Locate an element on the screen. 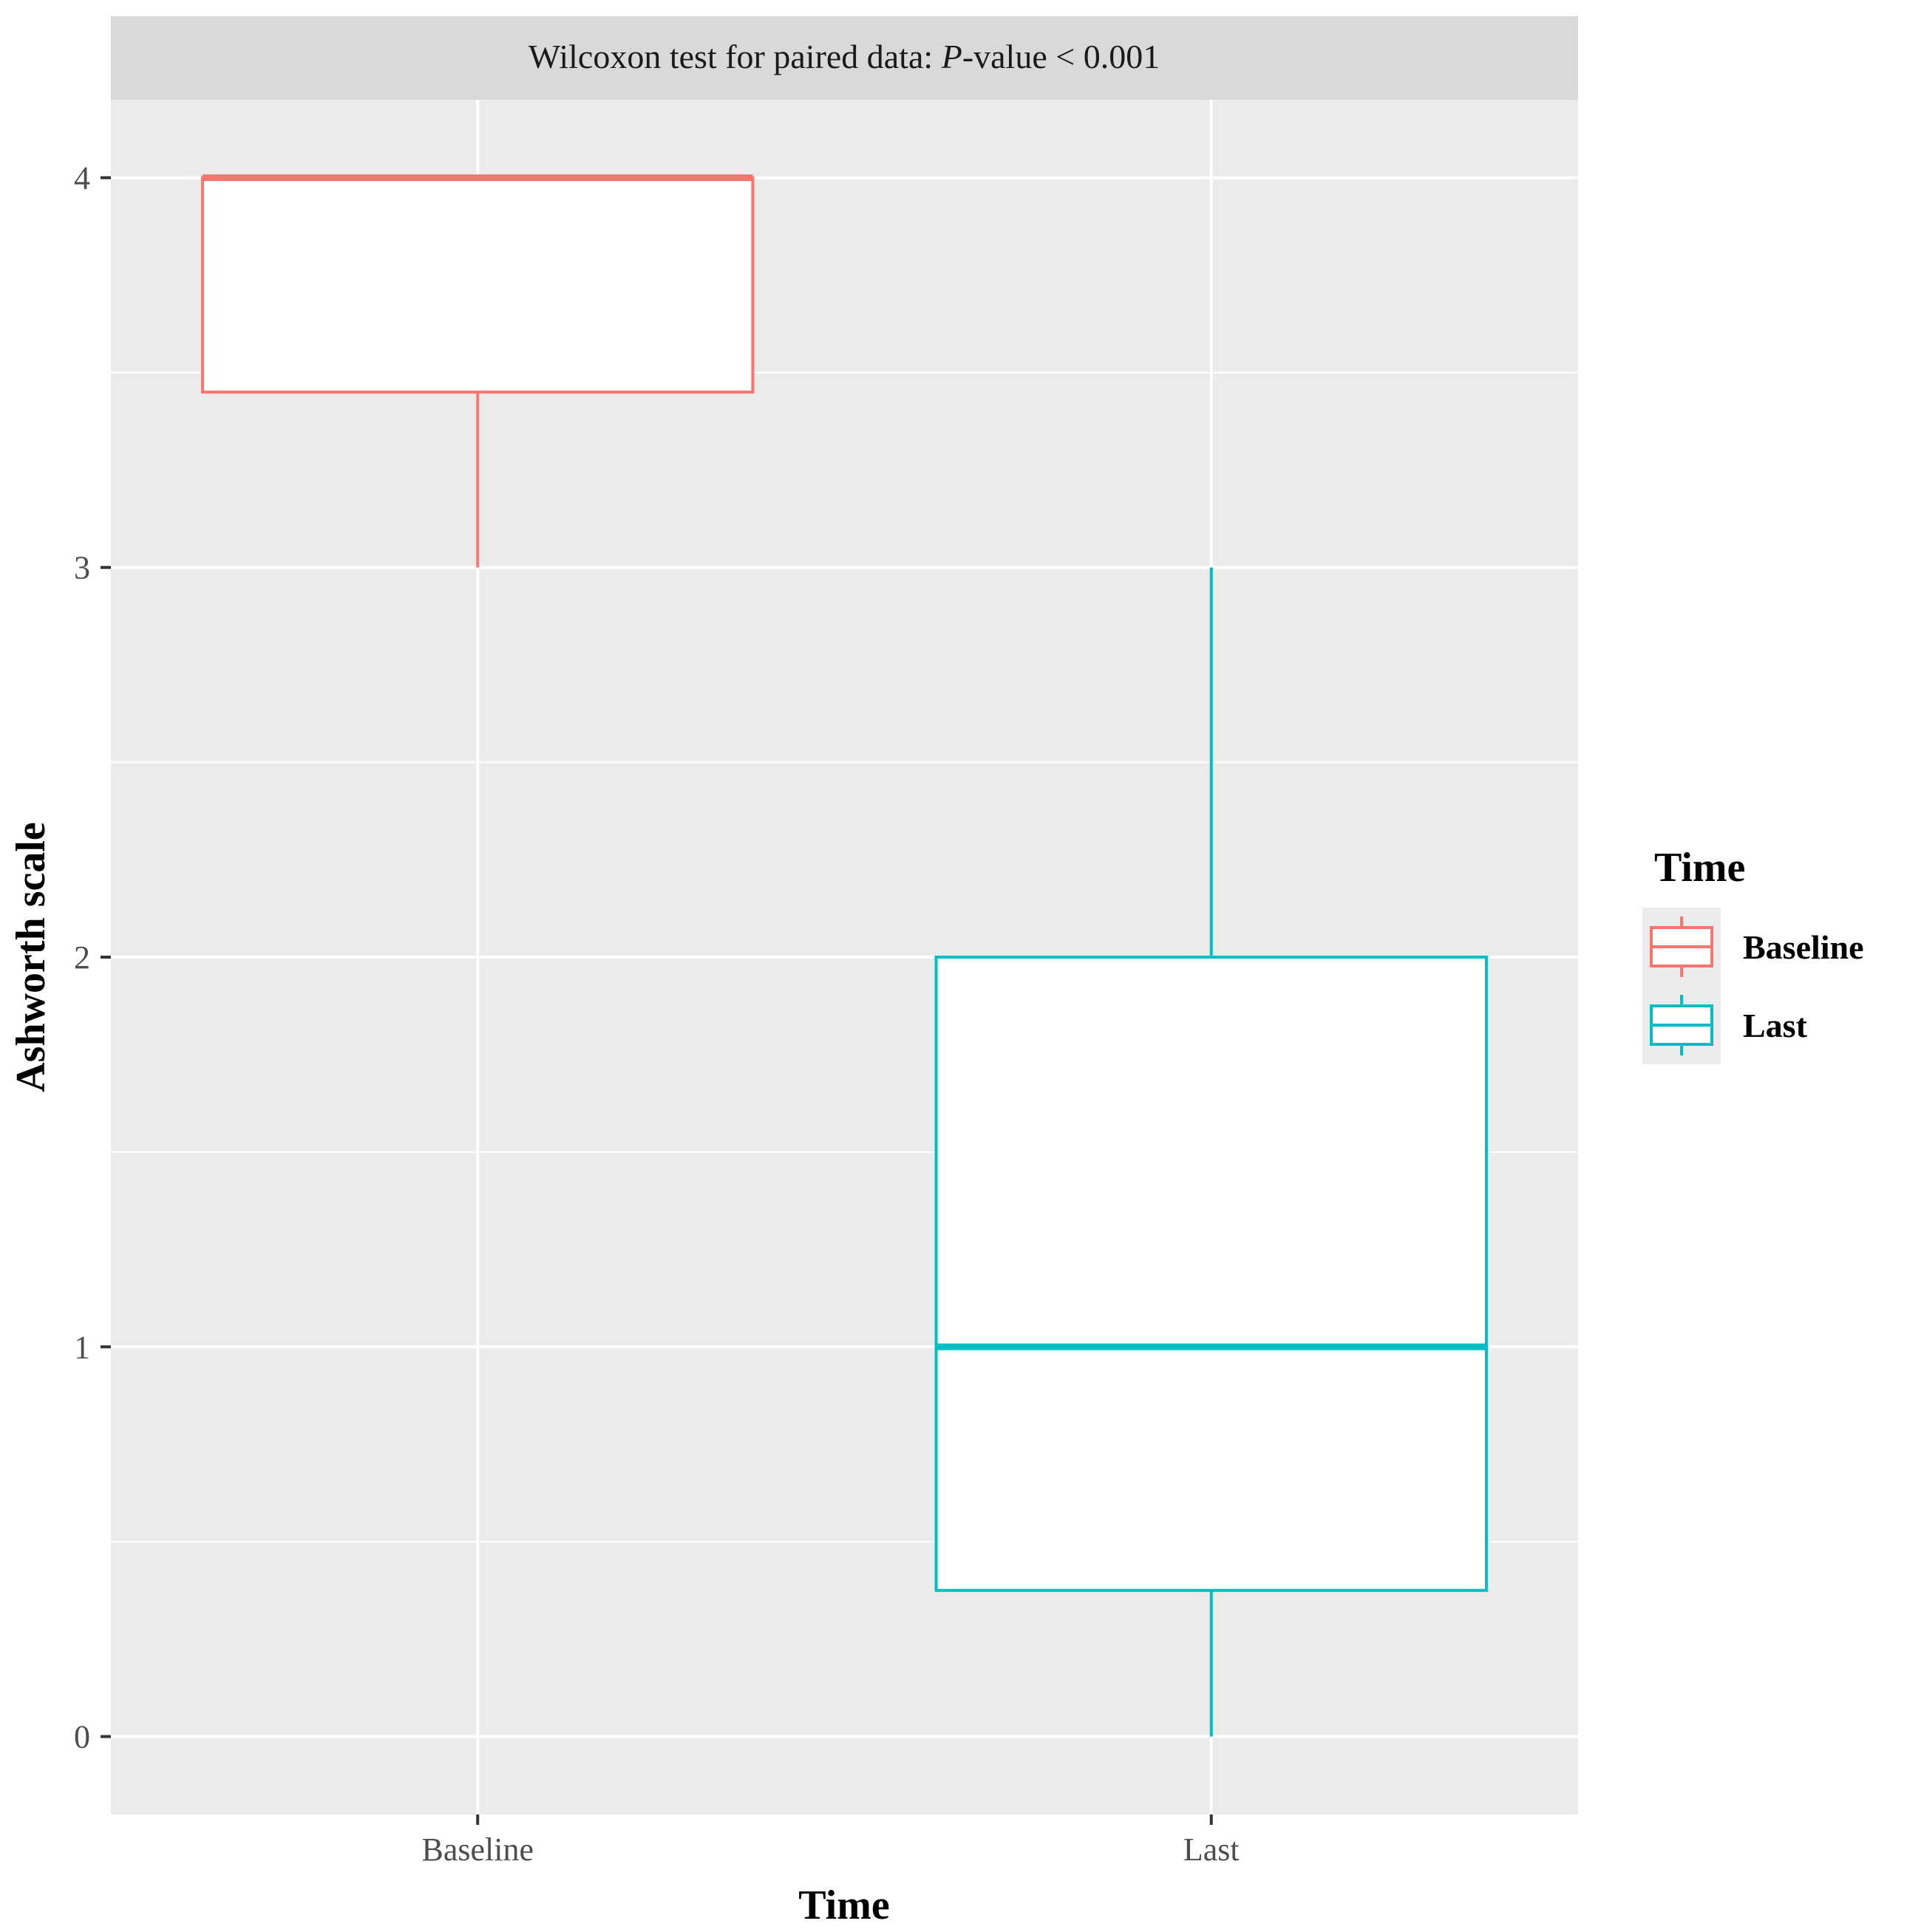  facet-strip is located at coordinates (844, 58).